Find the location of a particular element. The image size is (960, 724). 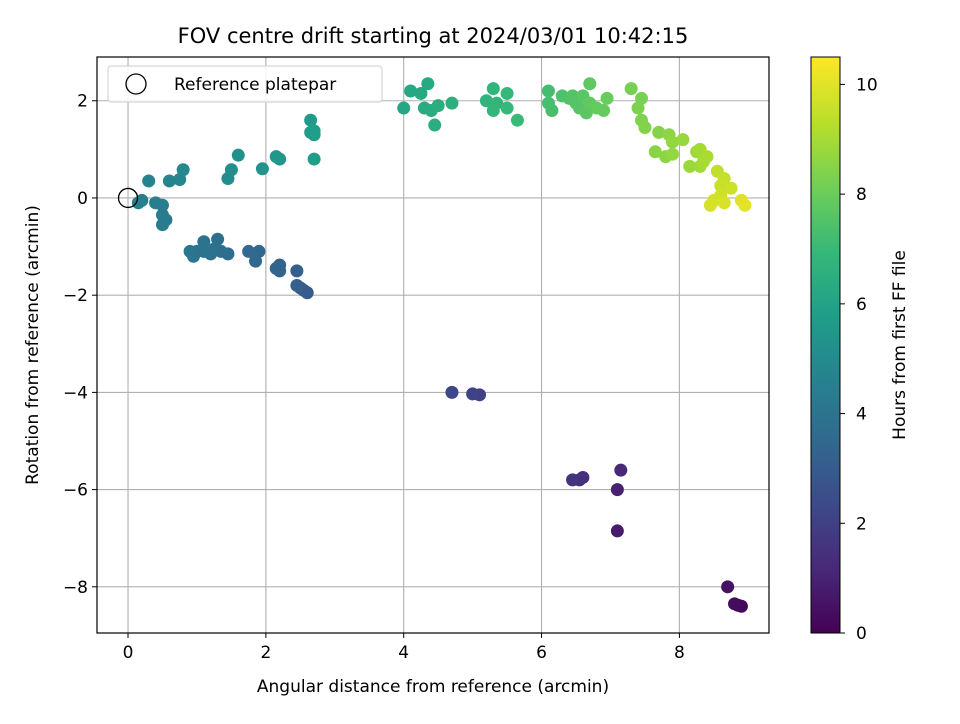

x-tick-label: 2 is located at coordinates (265, 653).